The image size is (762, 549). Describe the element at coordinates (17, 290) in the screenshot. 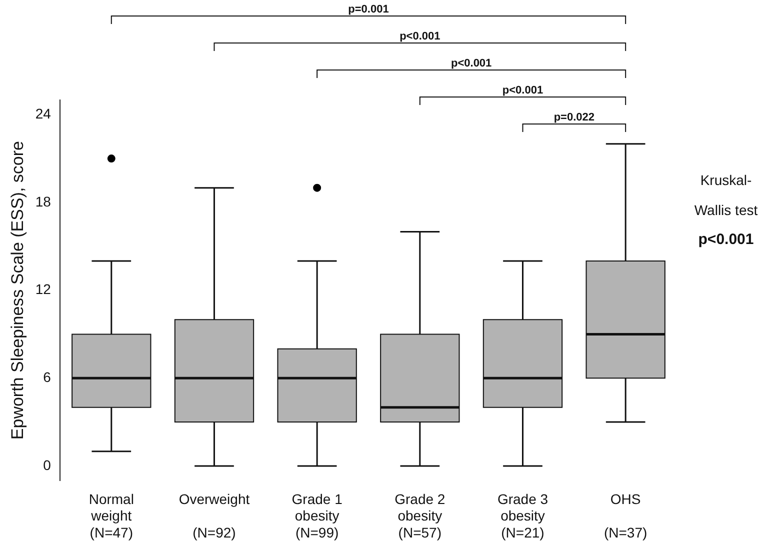

I see `y-axis-title: Epworth Sleepiness Scale (ESS), score` at that location.